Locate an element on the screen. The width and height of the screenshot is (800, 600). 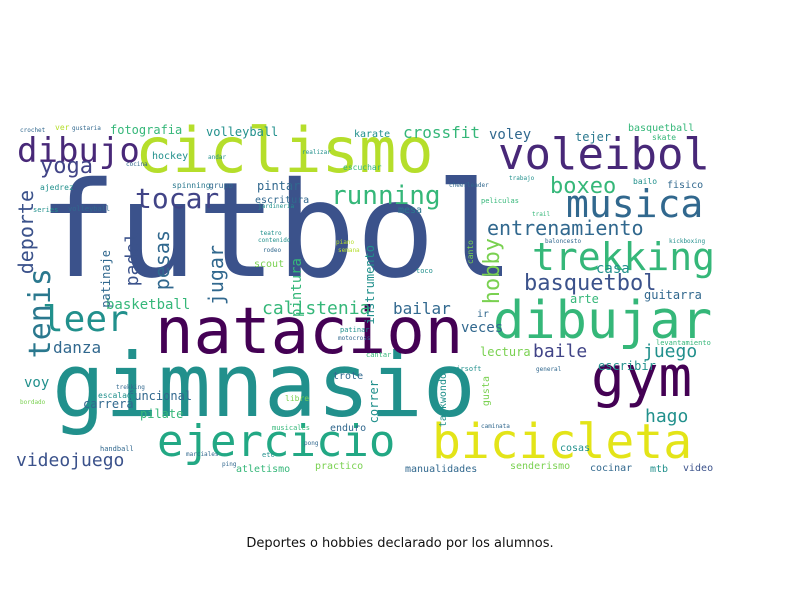
cloud-word-caminata: caminata is located at coordinates (495, 426).